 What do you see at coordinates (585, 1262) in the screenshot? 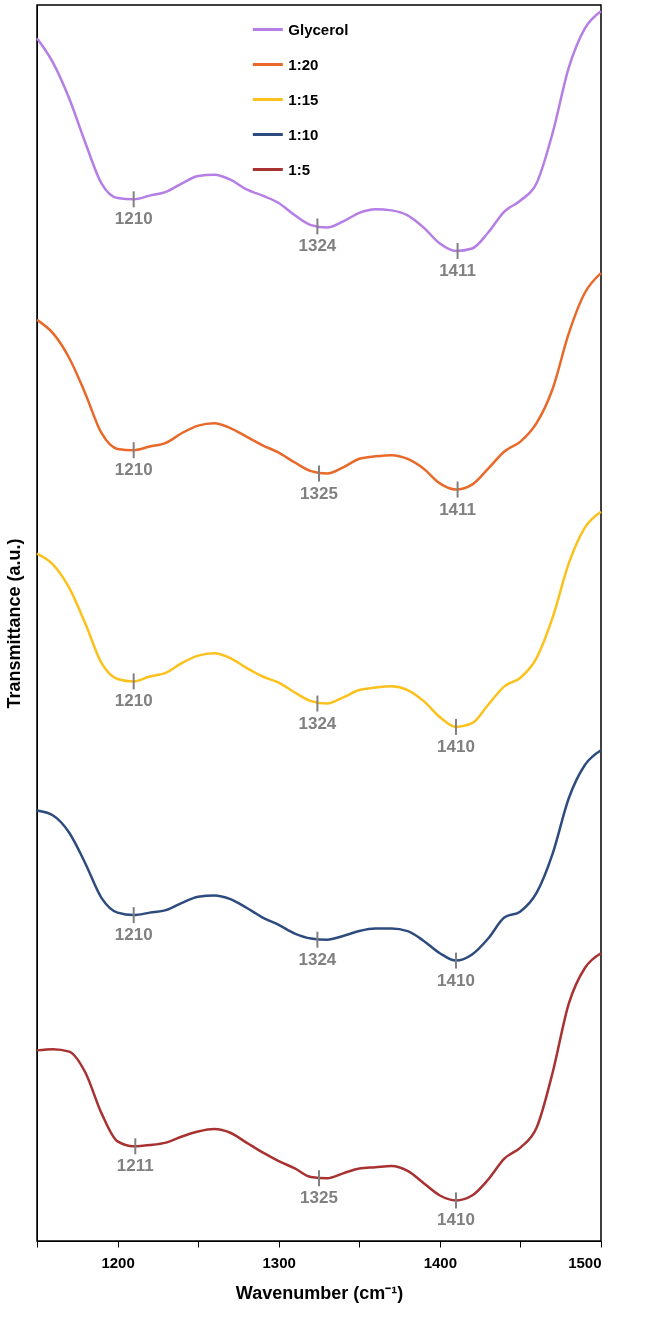
I see `x-tick-label: 1500` at bounding box center [585, 1262].